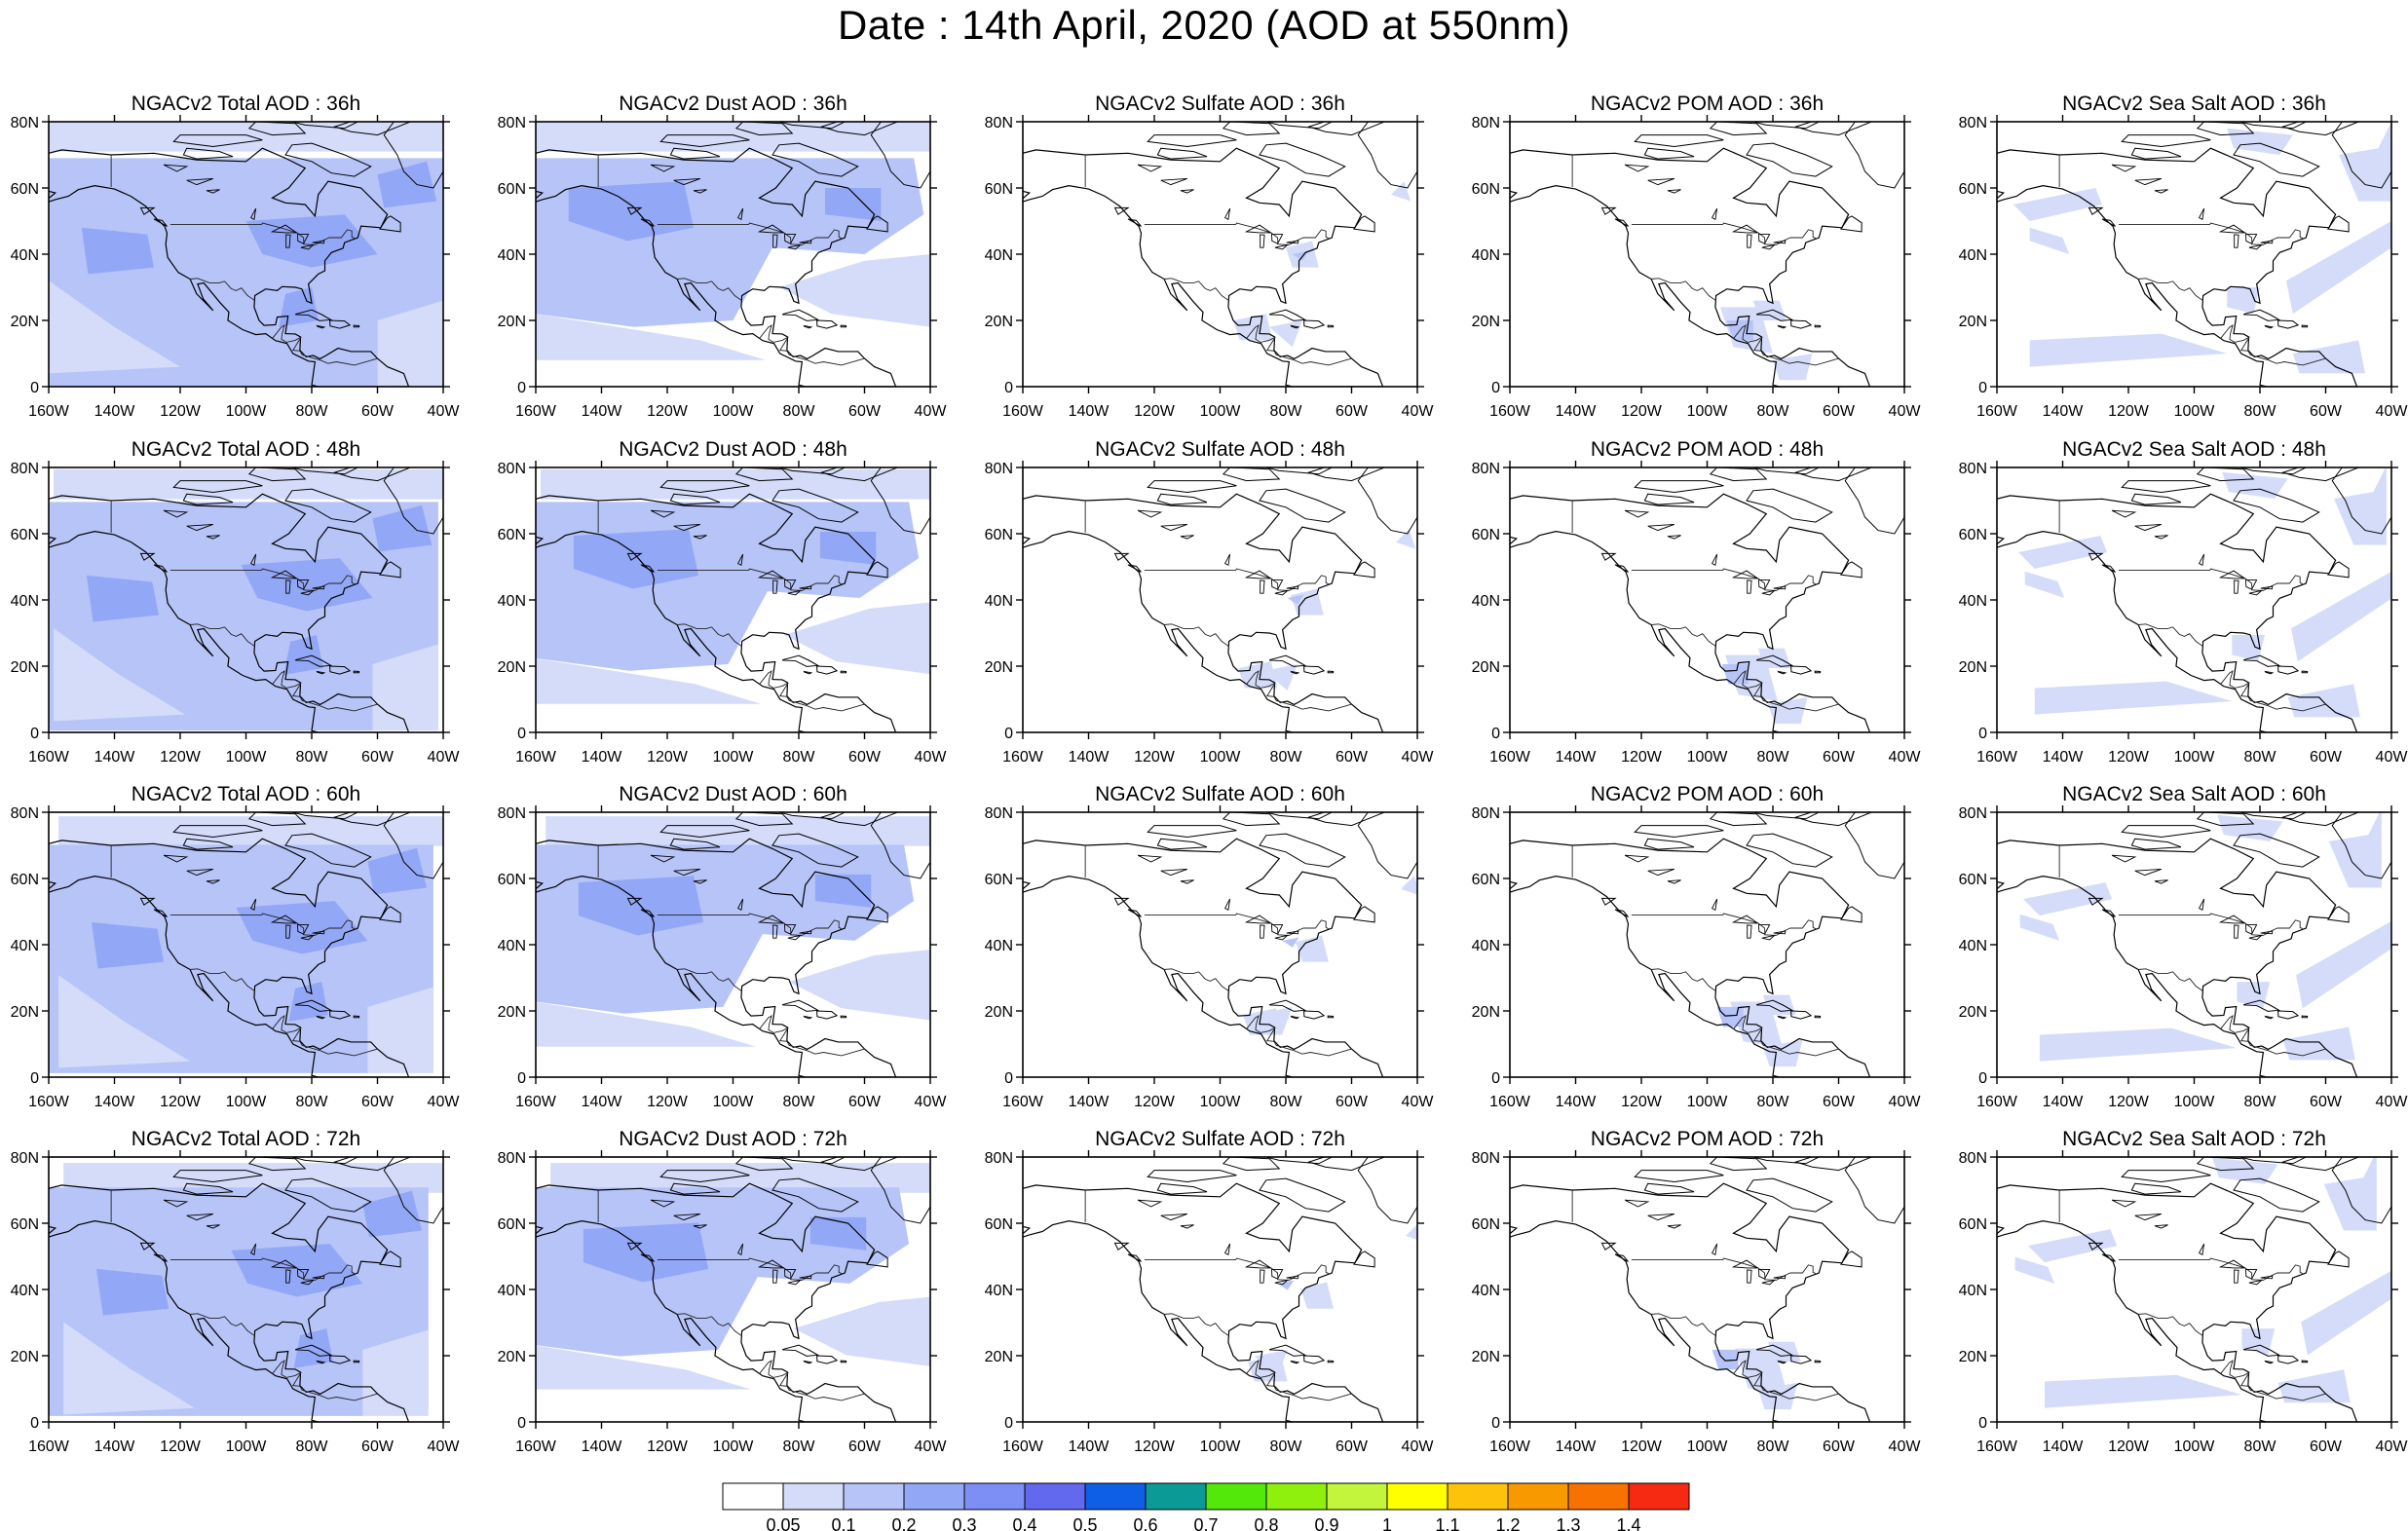 The height and width of the screenshot is (1531, 2408). I want to click on lat-tick-label: 0, so click(34, 1424).